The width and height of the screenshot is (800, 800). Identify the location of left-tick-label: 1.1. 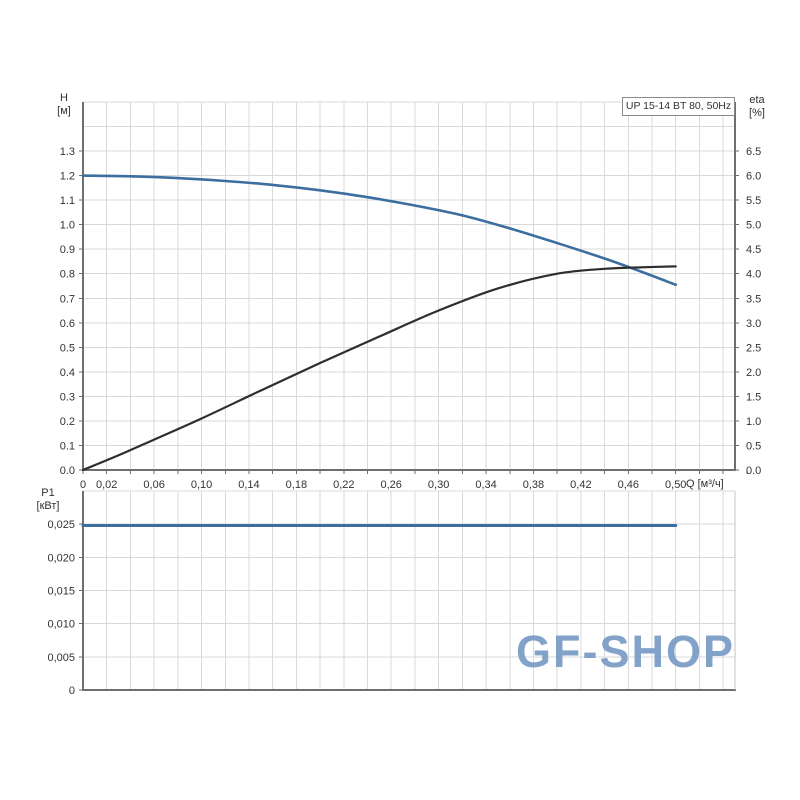
(67, 201).